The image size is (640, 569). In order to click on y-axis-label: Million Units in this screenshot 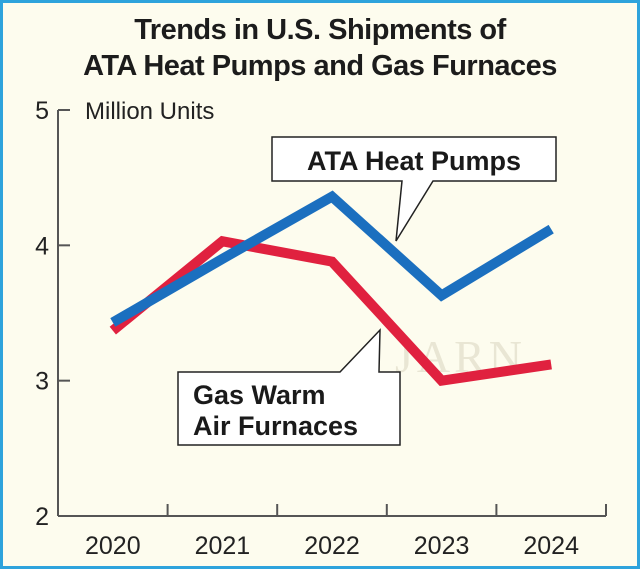, I will do `click(149, 111)`.